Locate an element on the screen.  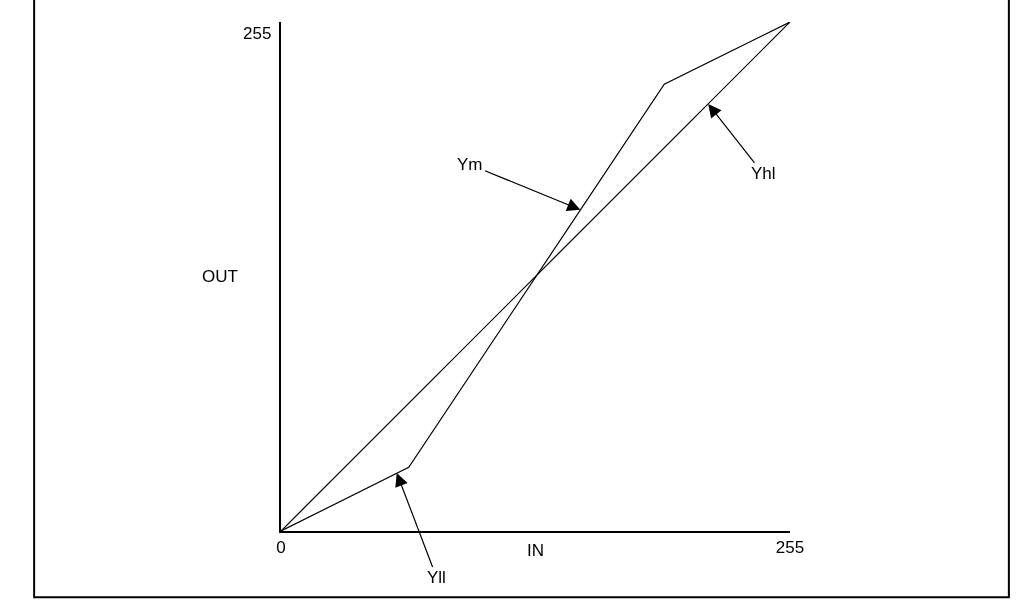
annotation: Yll is located at coordinates (436, 577).